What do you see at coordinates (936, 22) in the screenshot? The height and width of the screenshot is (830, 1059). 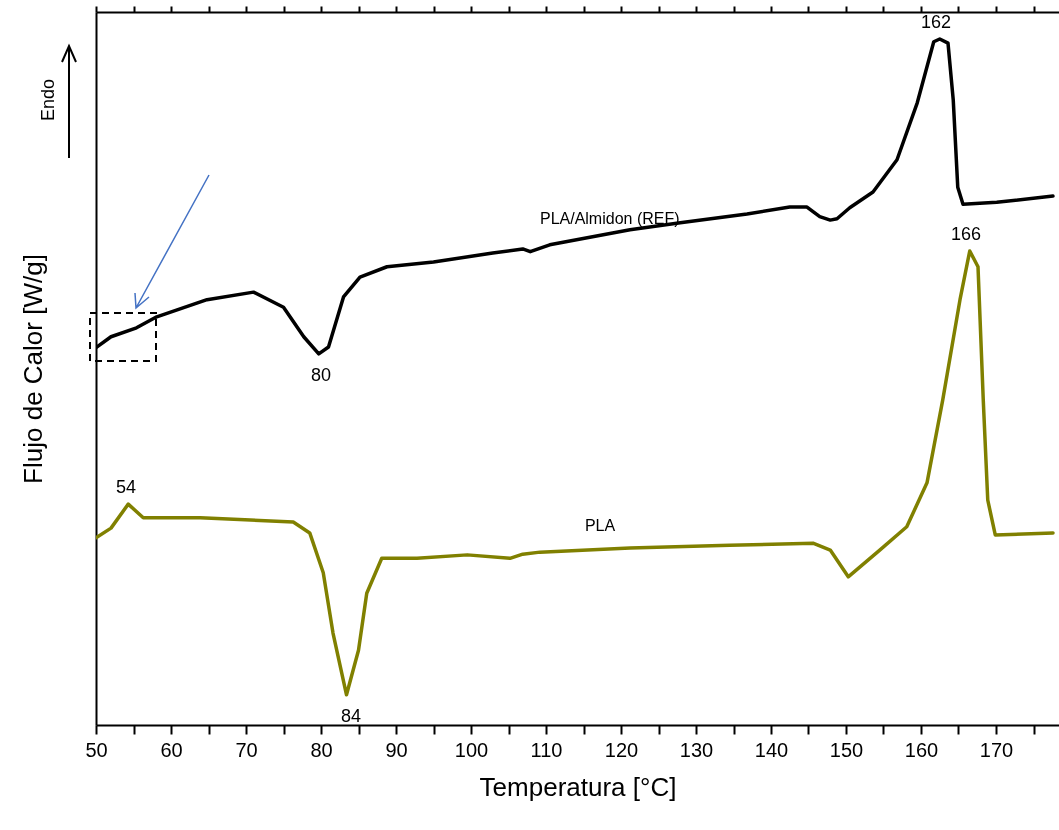 I see `annotation: 162` at bounding box center [936, 22].